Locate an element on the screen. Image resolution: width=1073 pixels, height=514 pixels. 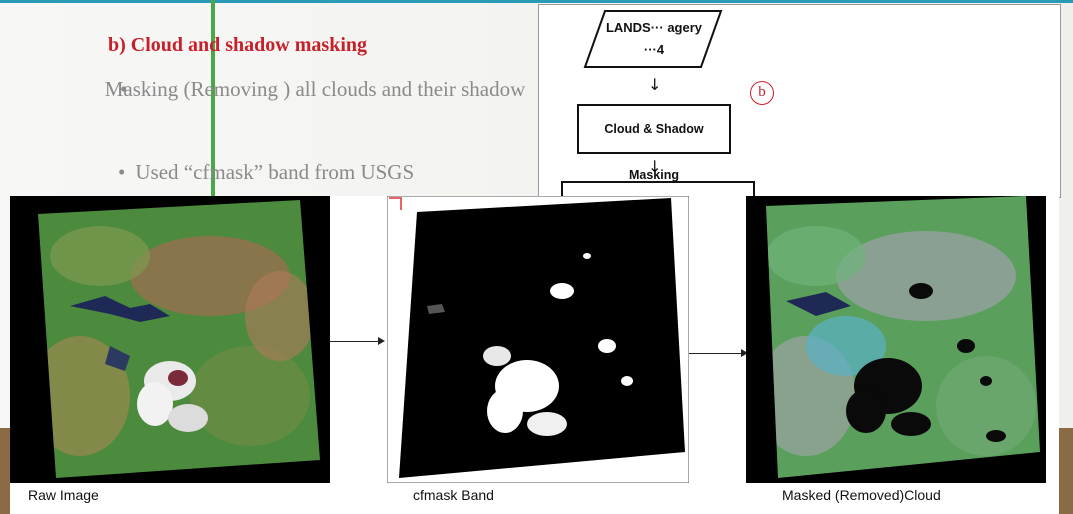
input-label: LANDS··· agery ···4 is located at coordinates (654, 39).